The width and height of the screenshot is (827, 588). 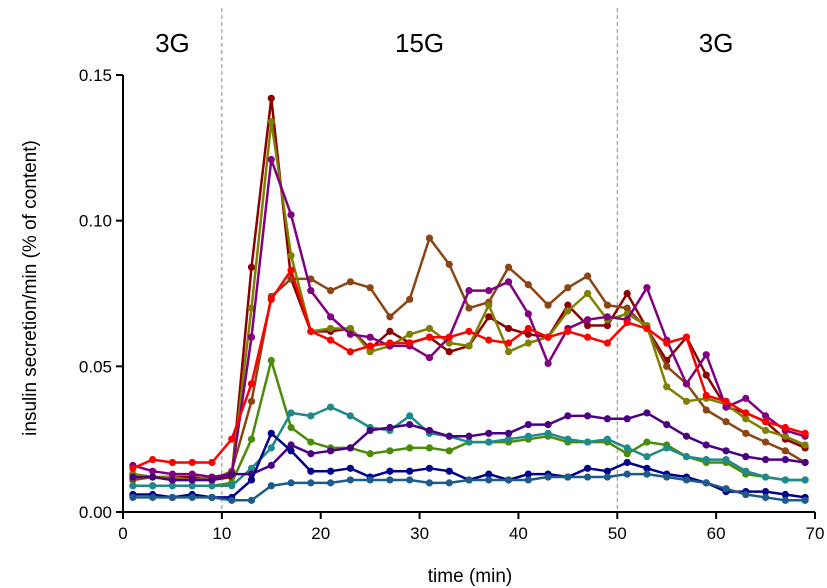 What do you see at coordinates (470, 576) in the screenshot?
I see `x-axis-label: time (min)` at bounding box center [470, 576].